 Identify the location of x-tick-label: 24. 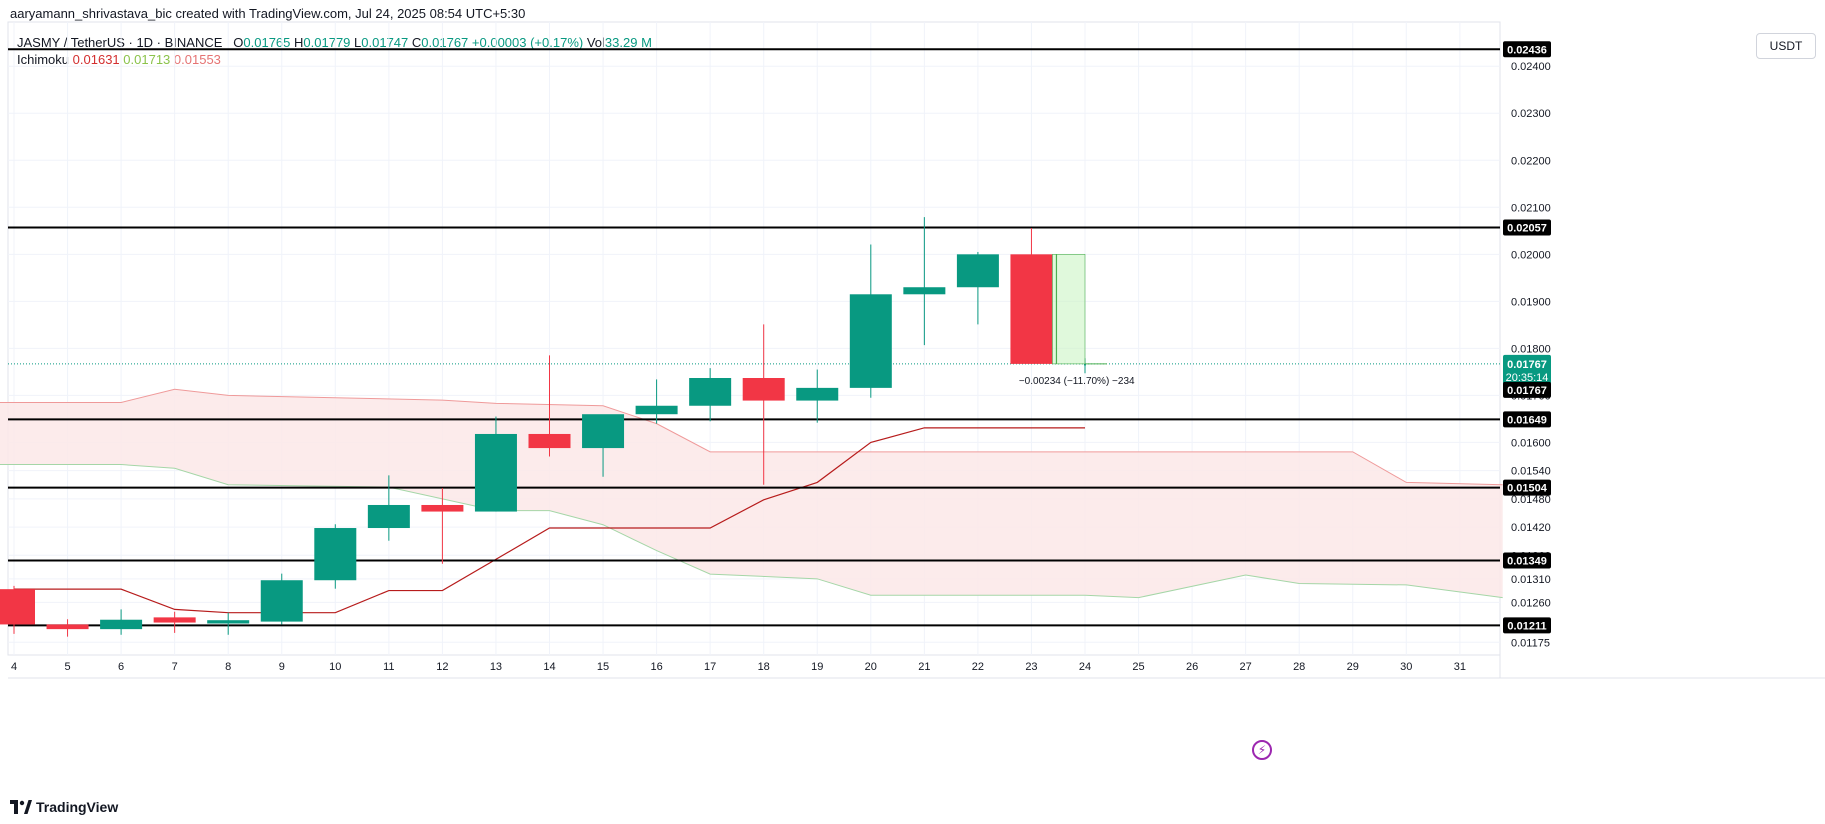
(1085, 667).